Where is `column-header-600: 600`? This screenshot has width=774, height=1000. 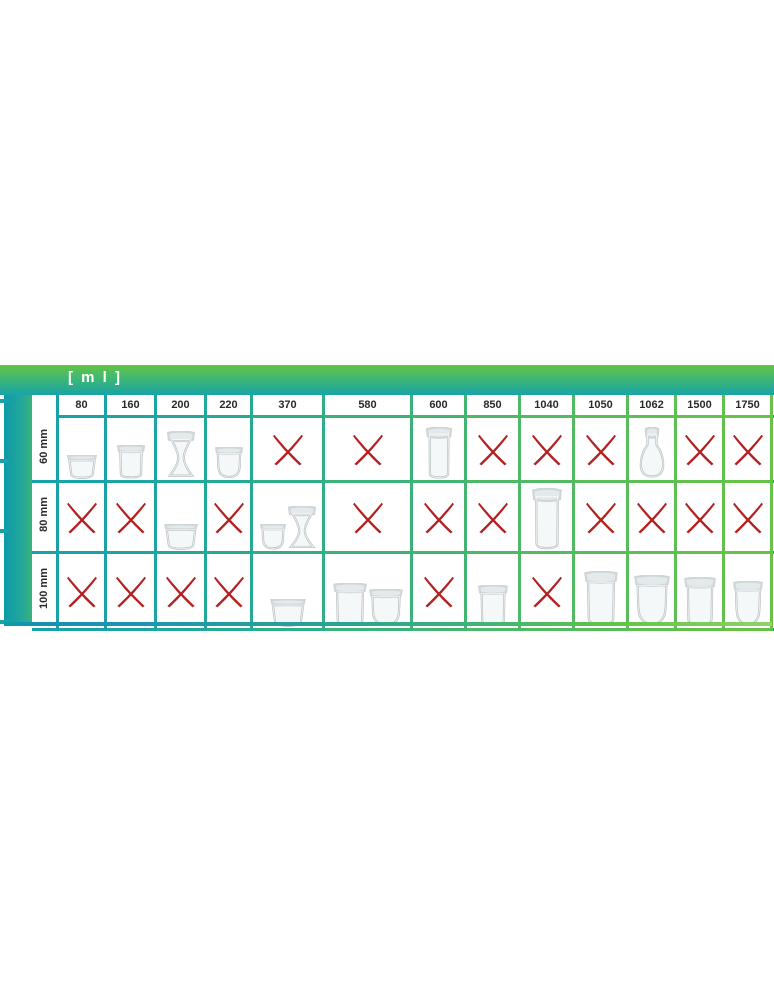
column-header-600: 600 is located at coordinates (438, 406).